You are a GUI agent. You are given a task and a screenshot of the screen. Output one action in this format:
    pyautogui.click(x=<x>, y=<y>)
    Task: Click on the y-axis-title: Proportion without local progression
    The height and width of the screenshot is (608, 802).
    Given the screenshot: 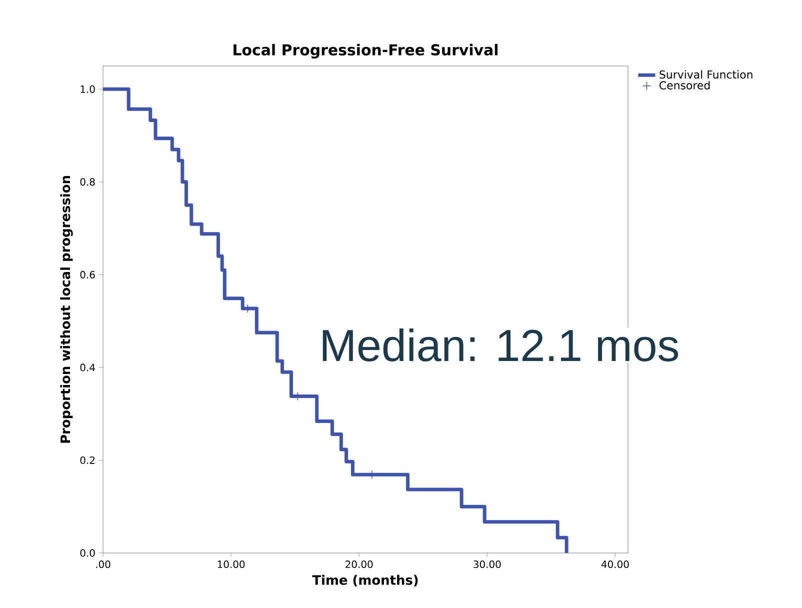 What is the action you would take?
    pyautogui.click(x=66, y=309)
    